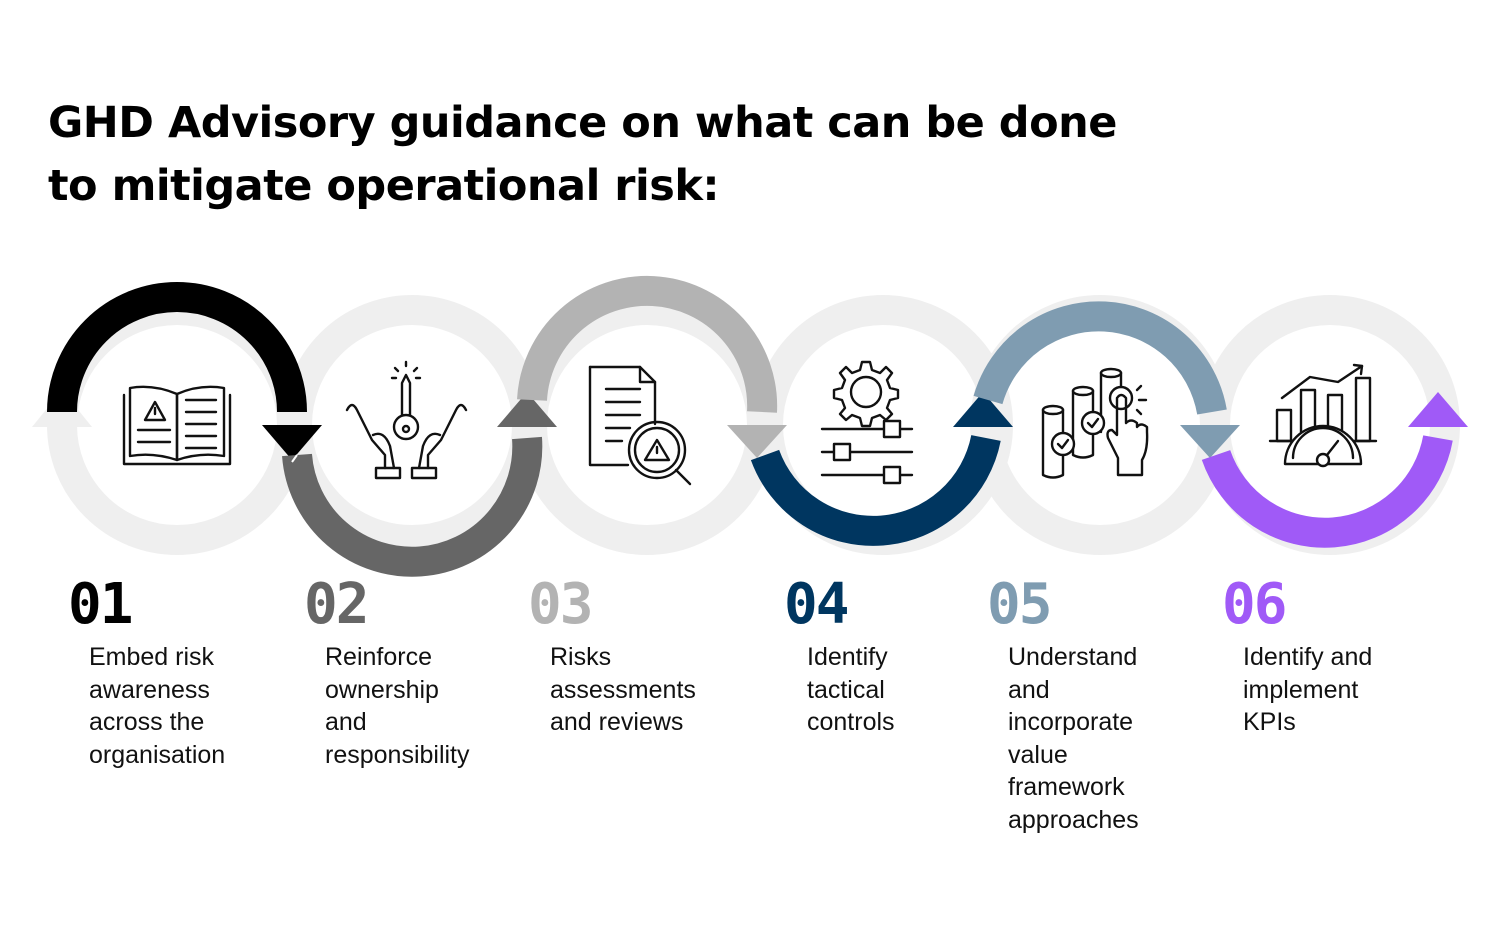 Image resolution: width=1500 pixels, height=938 pixels. Describe the element at coordinates (560, 604) in the screenshot. I see `step-number: 03` at that location.